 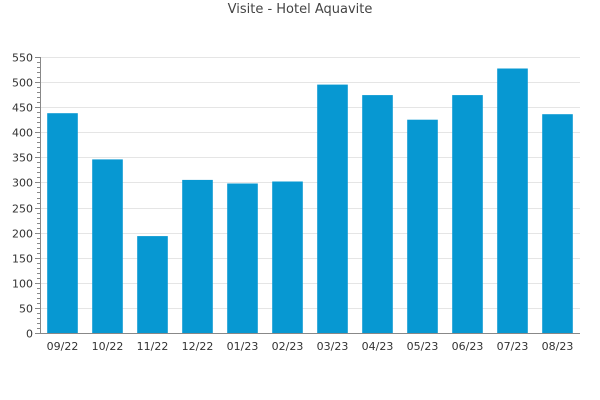 I want to click on y-tick-label: 0, so click(x=29, y=334).